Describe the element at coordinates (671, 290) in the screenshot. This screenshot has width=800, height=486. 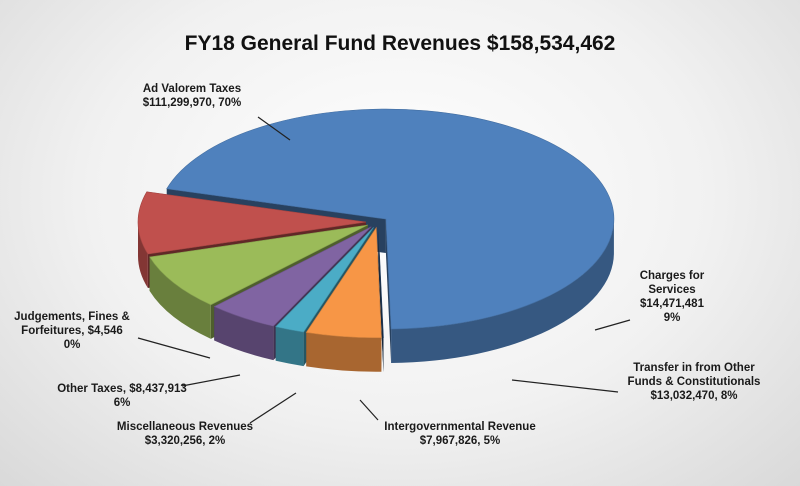
I see `slice-data-label-line: Services` at that location.